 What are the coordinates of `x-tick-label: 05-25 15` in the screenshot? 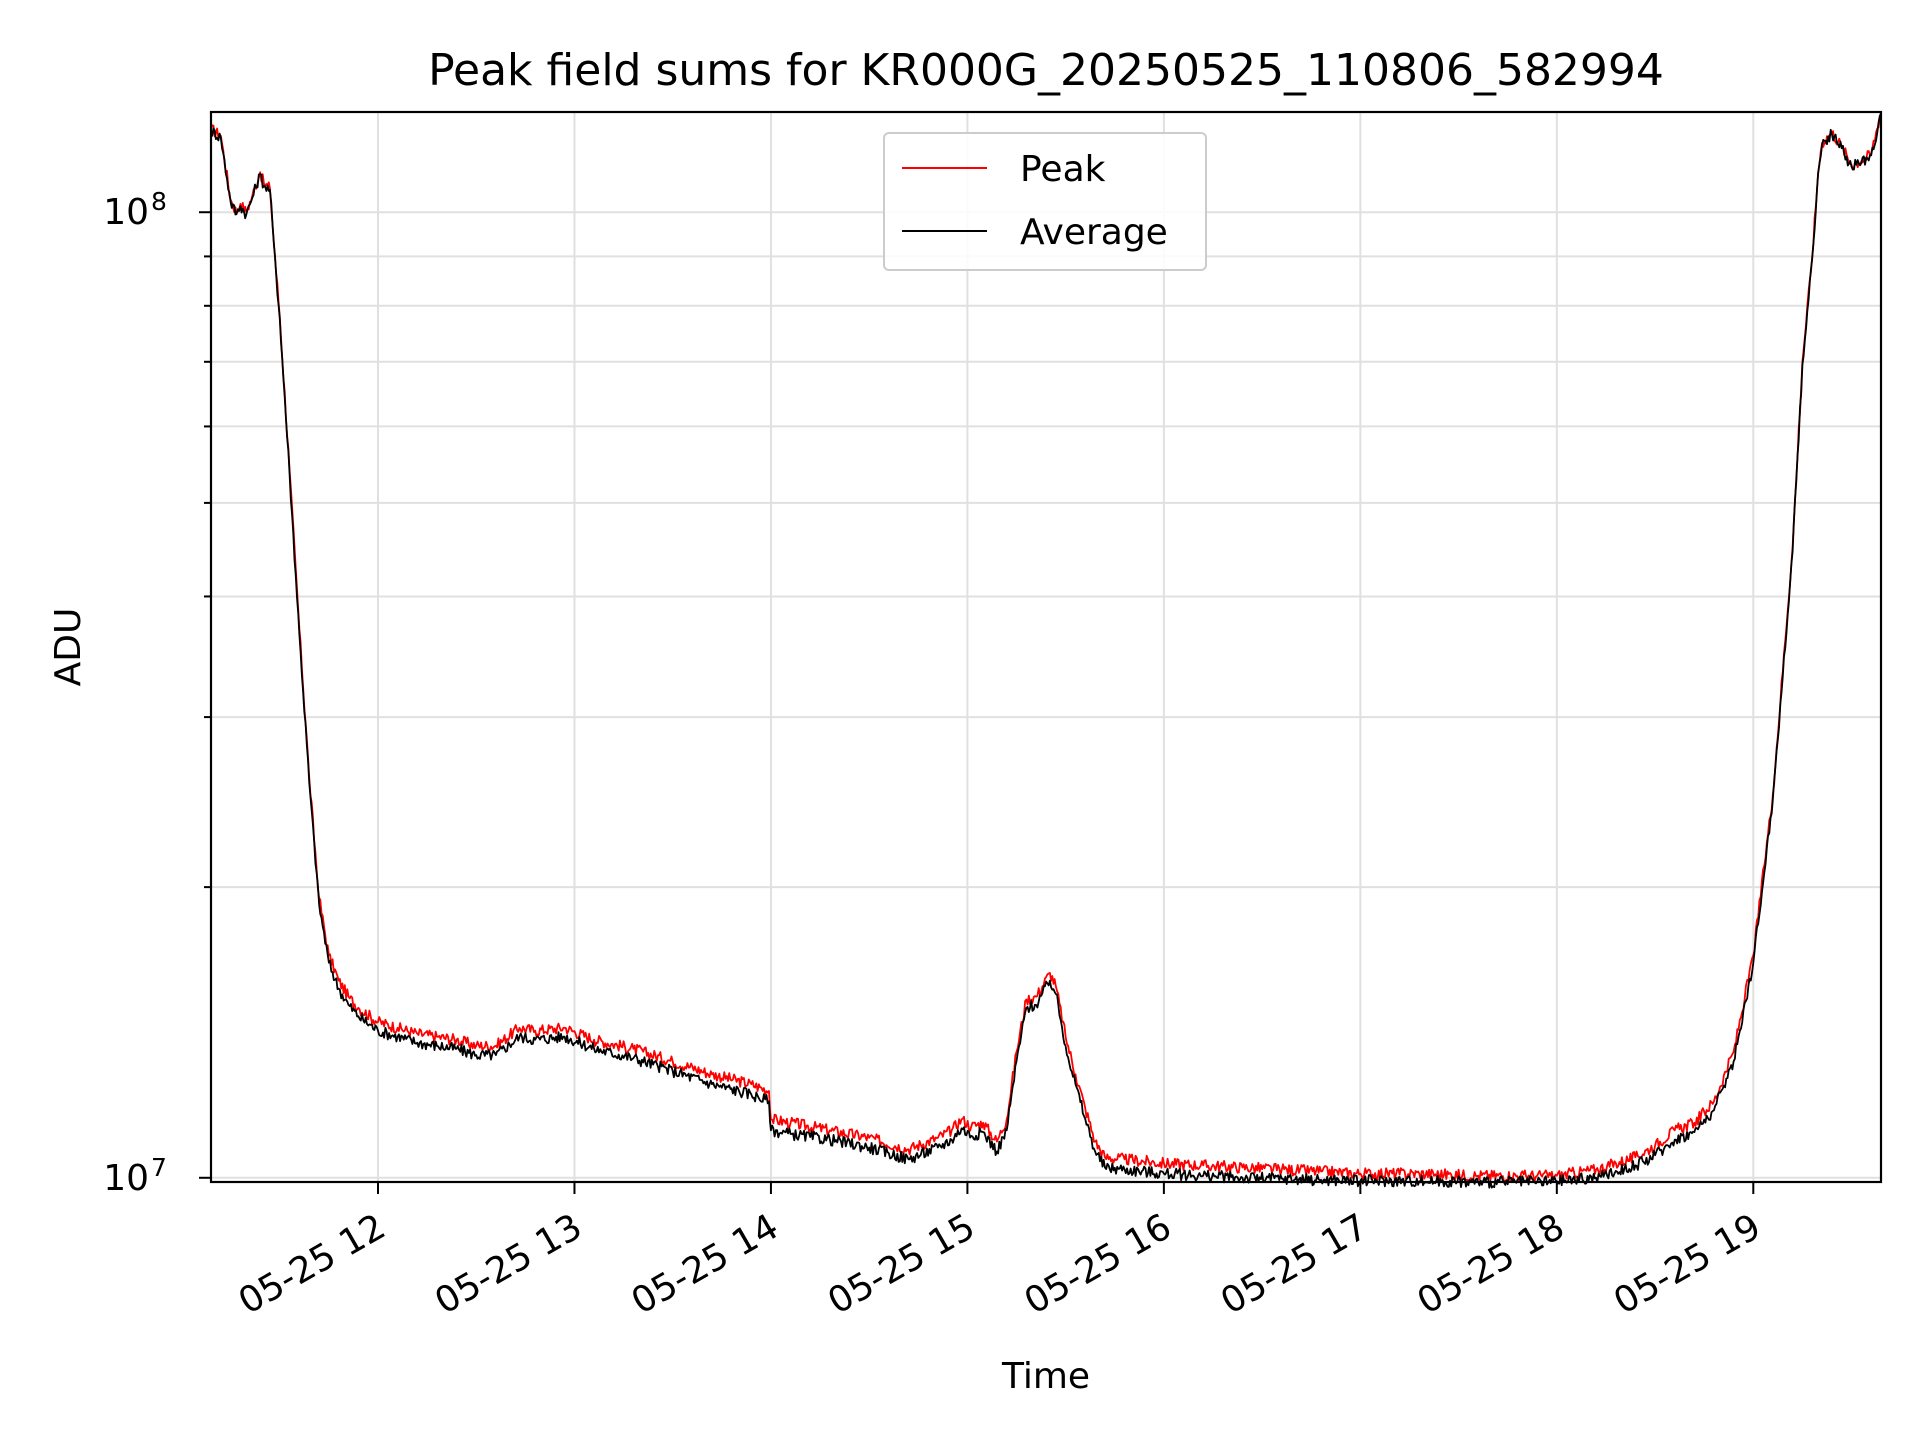 It's located at (901, 1264).